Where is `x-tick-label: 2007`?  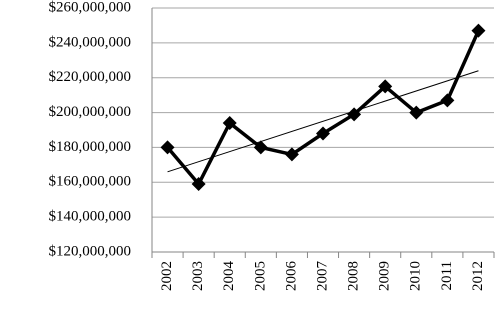
x-tick-label: 2007 is located at coordinates (322, 276).